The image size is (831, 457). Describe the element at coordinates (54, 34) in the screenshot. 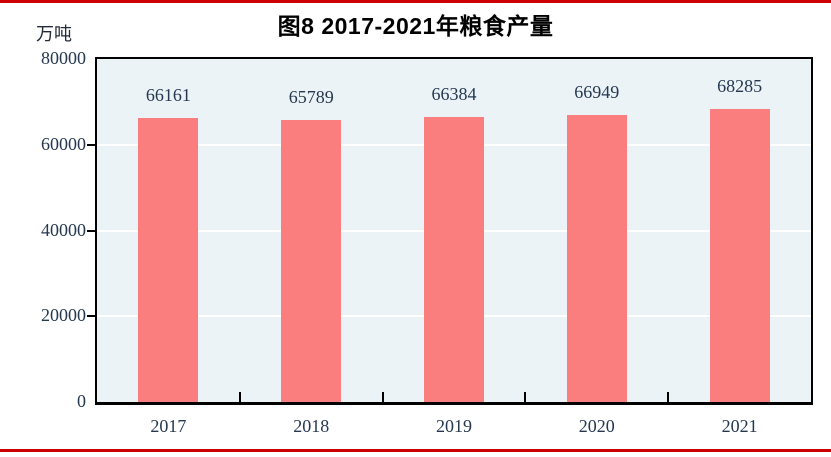

I see `y-axis-unit-label: 万吨` at that location.